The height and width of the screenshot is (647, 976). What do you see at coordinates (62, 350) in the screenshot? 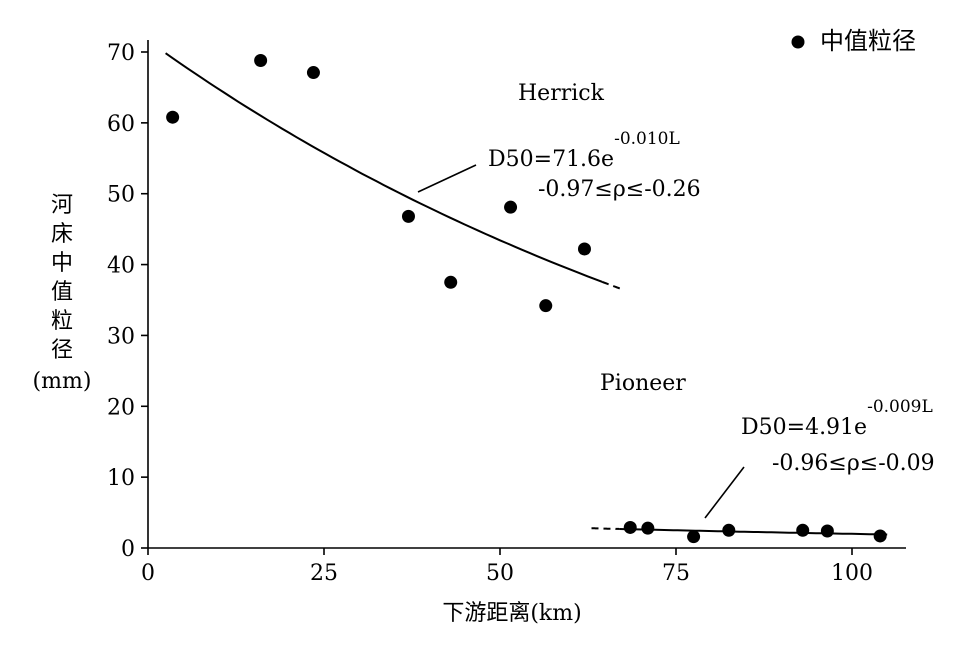
I see `y-axis-title-char: 径` at bounding box center [62, 350].